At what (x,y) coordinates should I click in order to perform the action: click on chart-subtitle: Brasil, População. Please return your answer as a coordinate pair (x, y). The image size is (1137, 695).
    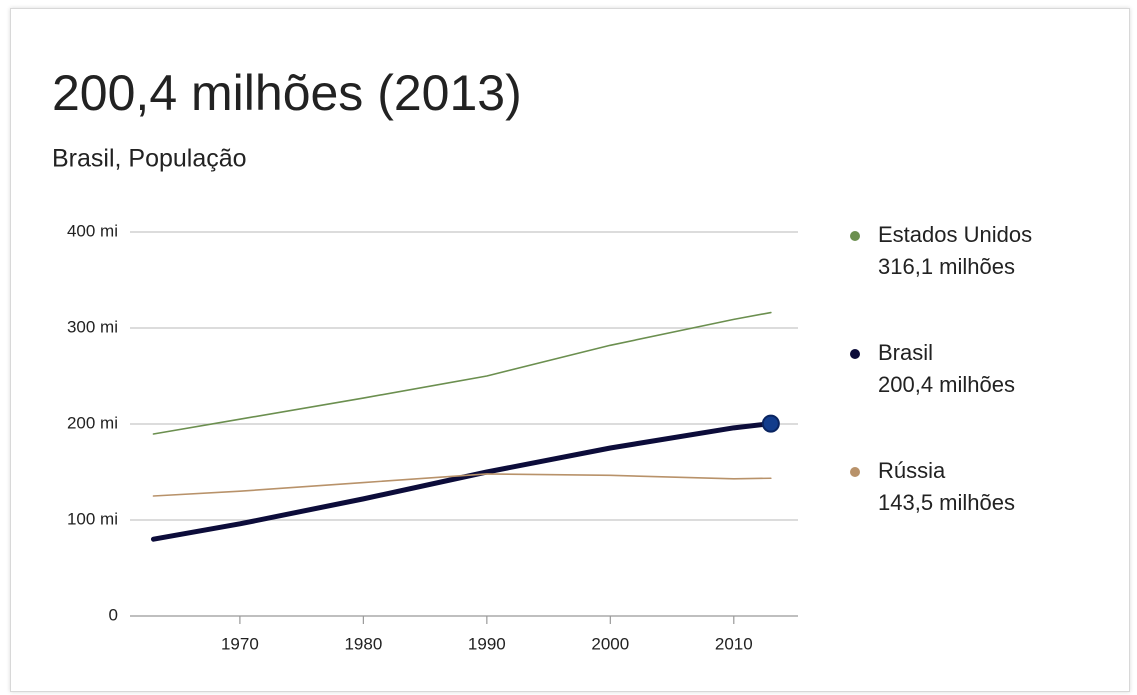
    Looking at the image, I should click on (149, 159).